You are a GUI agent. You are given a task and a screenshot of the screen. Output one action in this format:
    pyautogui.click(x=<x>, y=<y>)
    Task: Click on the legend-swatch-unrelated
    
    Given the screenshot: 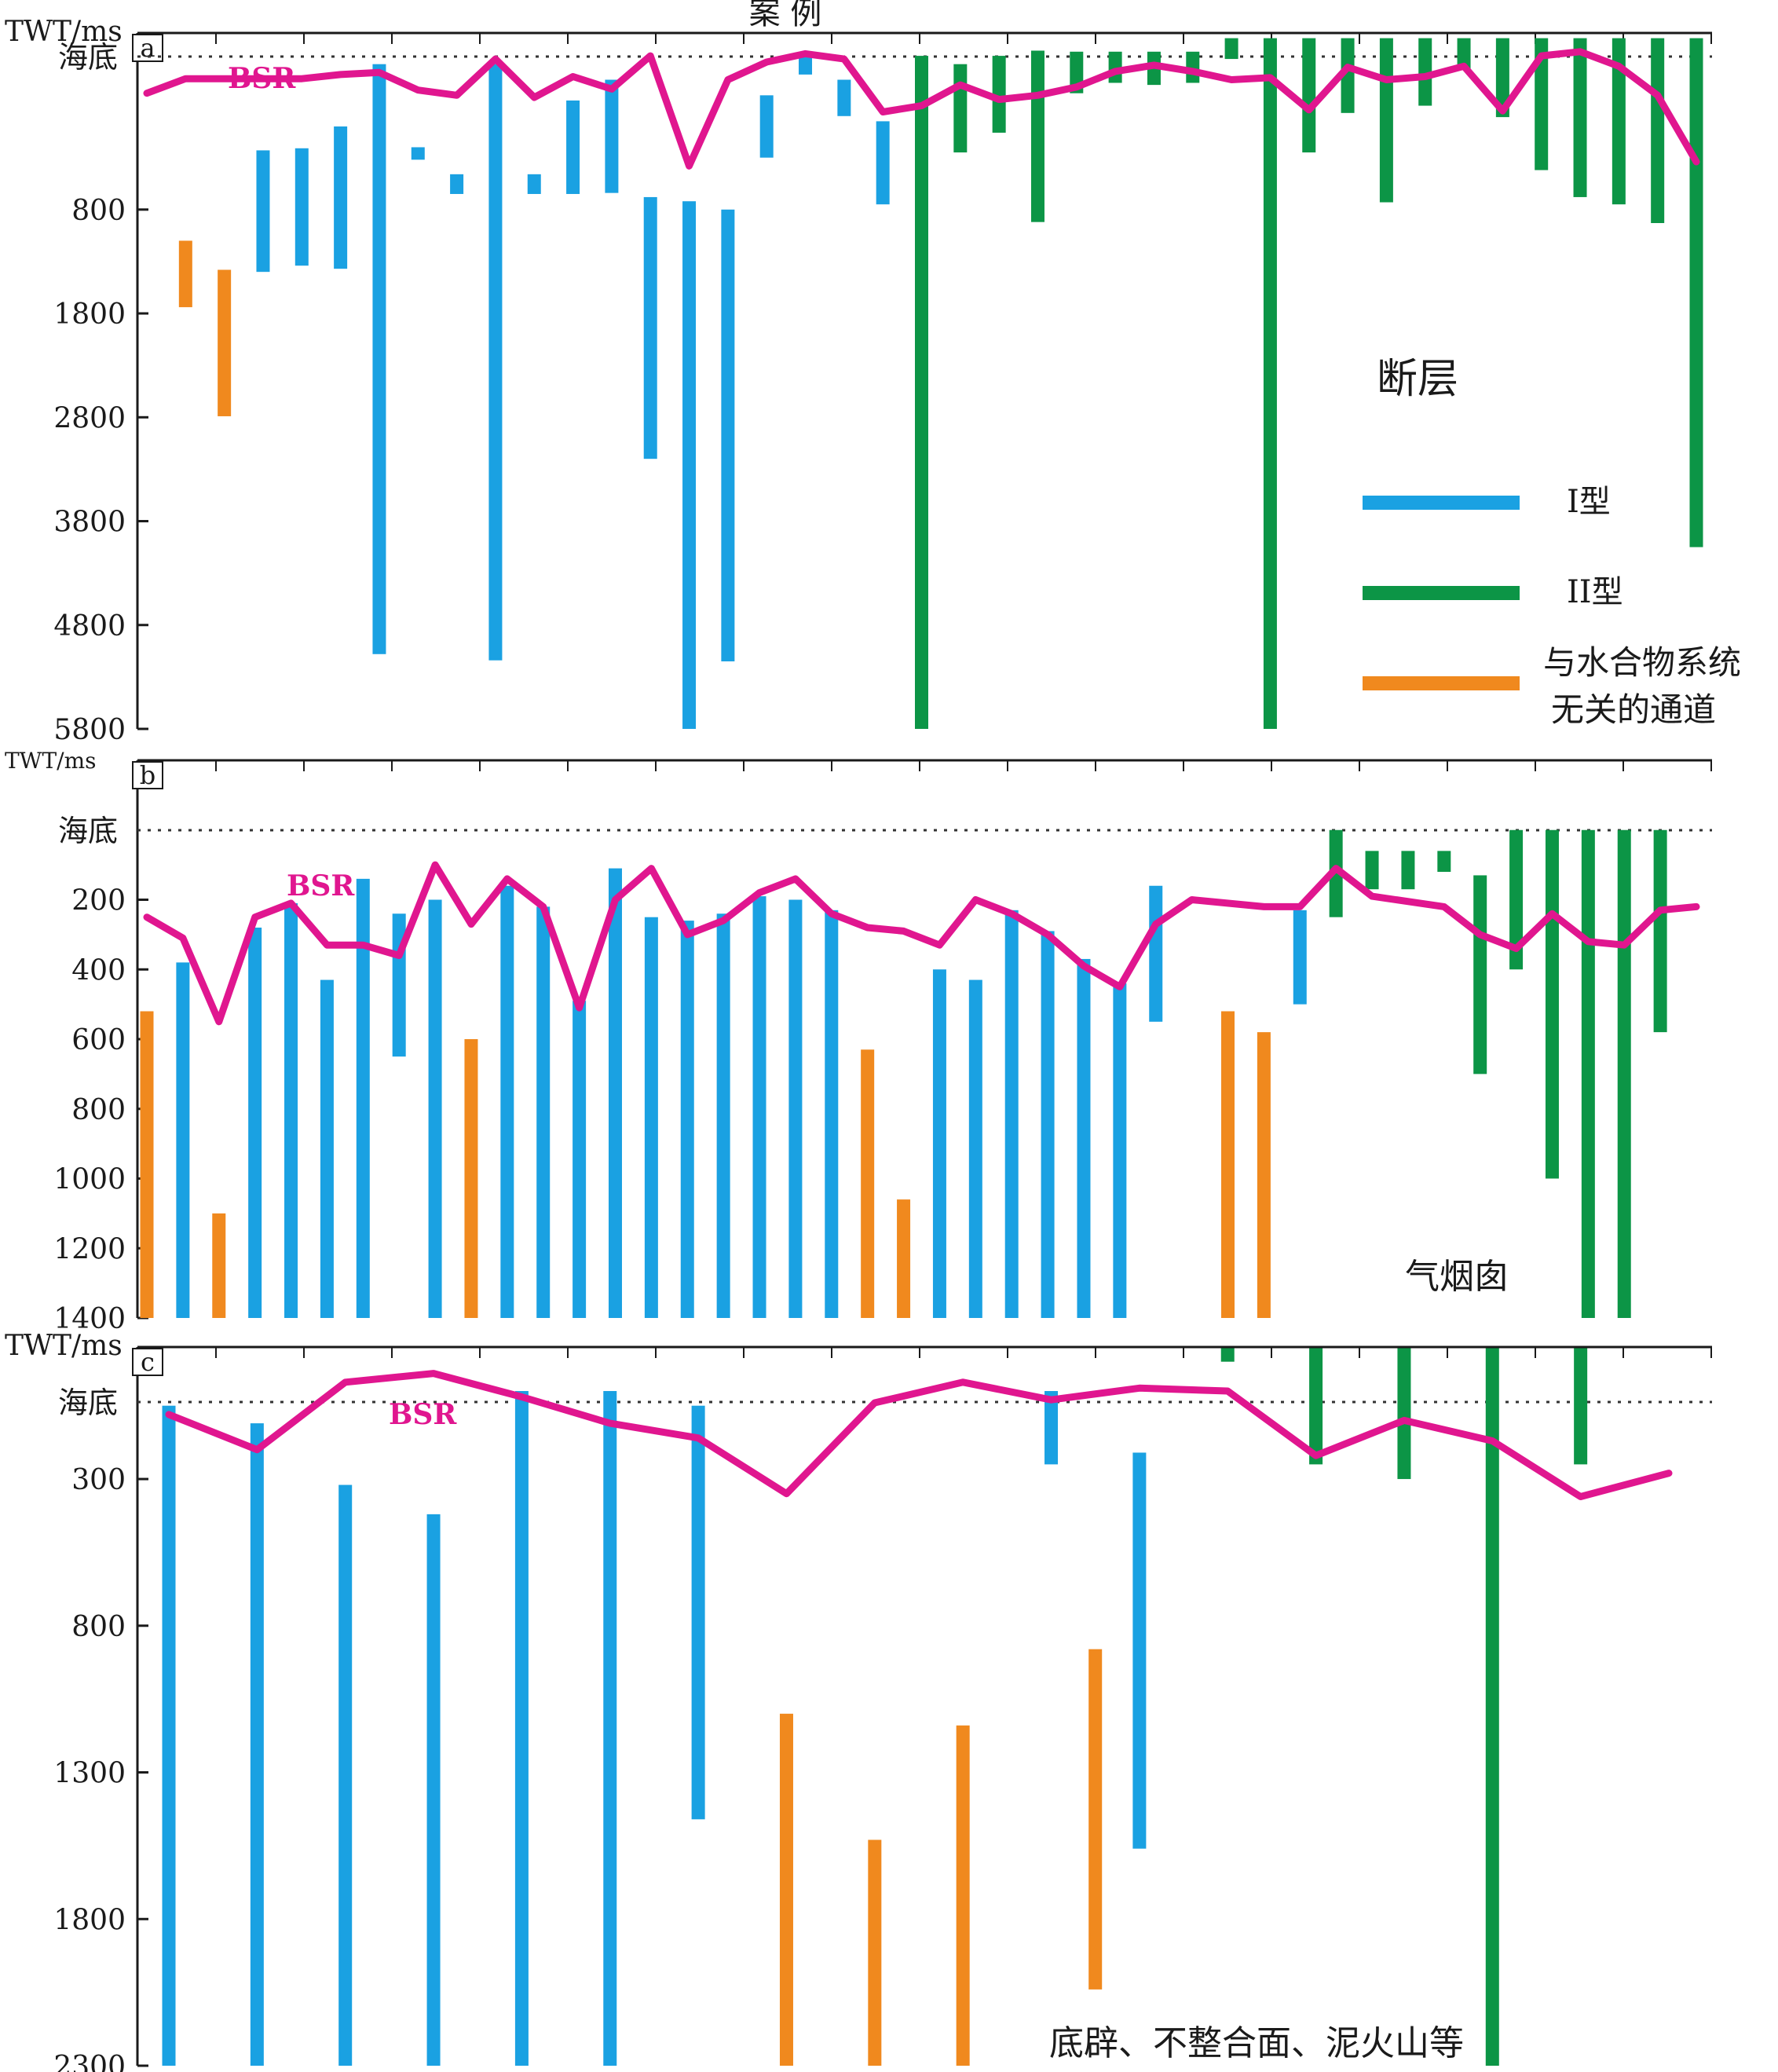 What is the action you would take?
    pyautogui.click(x=1442, y=683)
    